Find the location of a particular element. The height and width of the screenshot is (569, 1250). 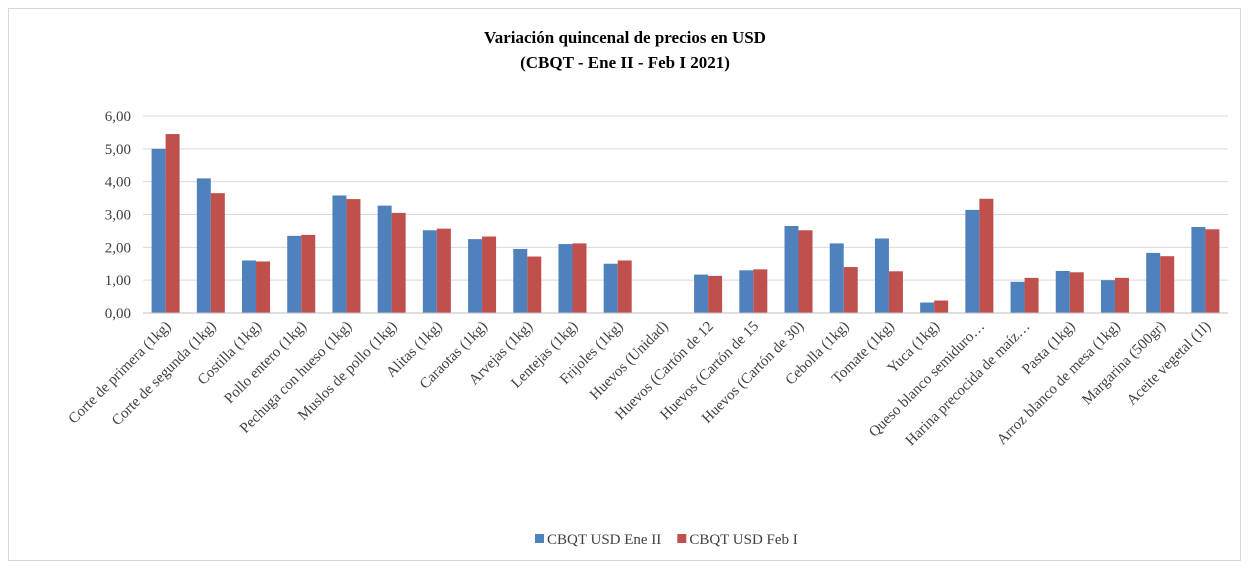

y-tick-label: 3,00 is located at coordinates (118, 216).